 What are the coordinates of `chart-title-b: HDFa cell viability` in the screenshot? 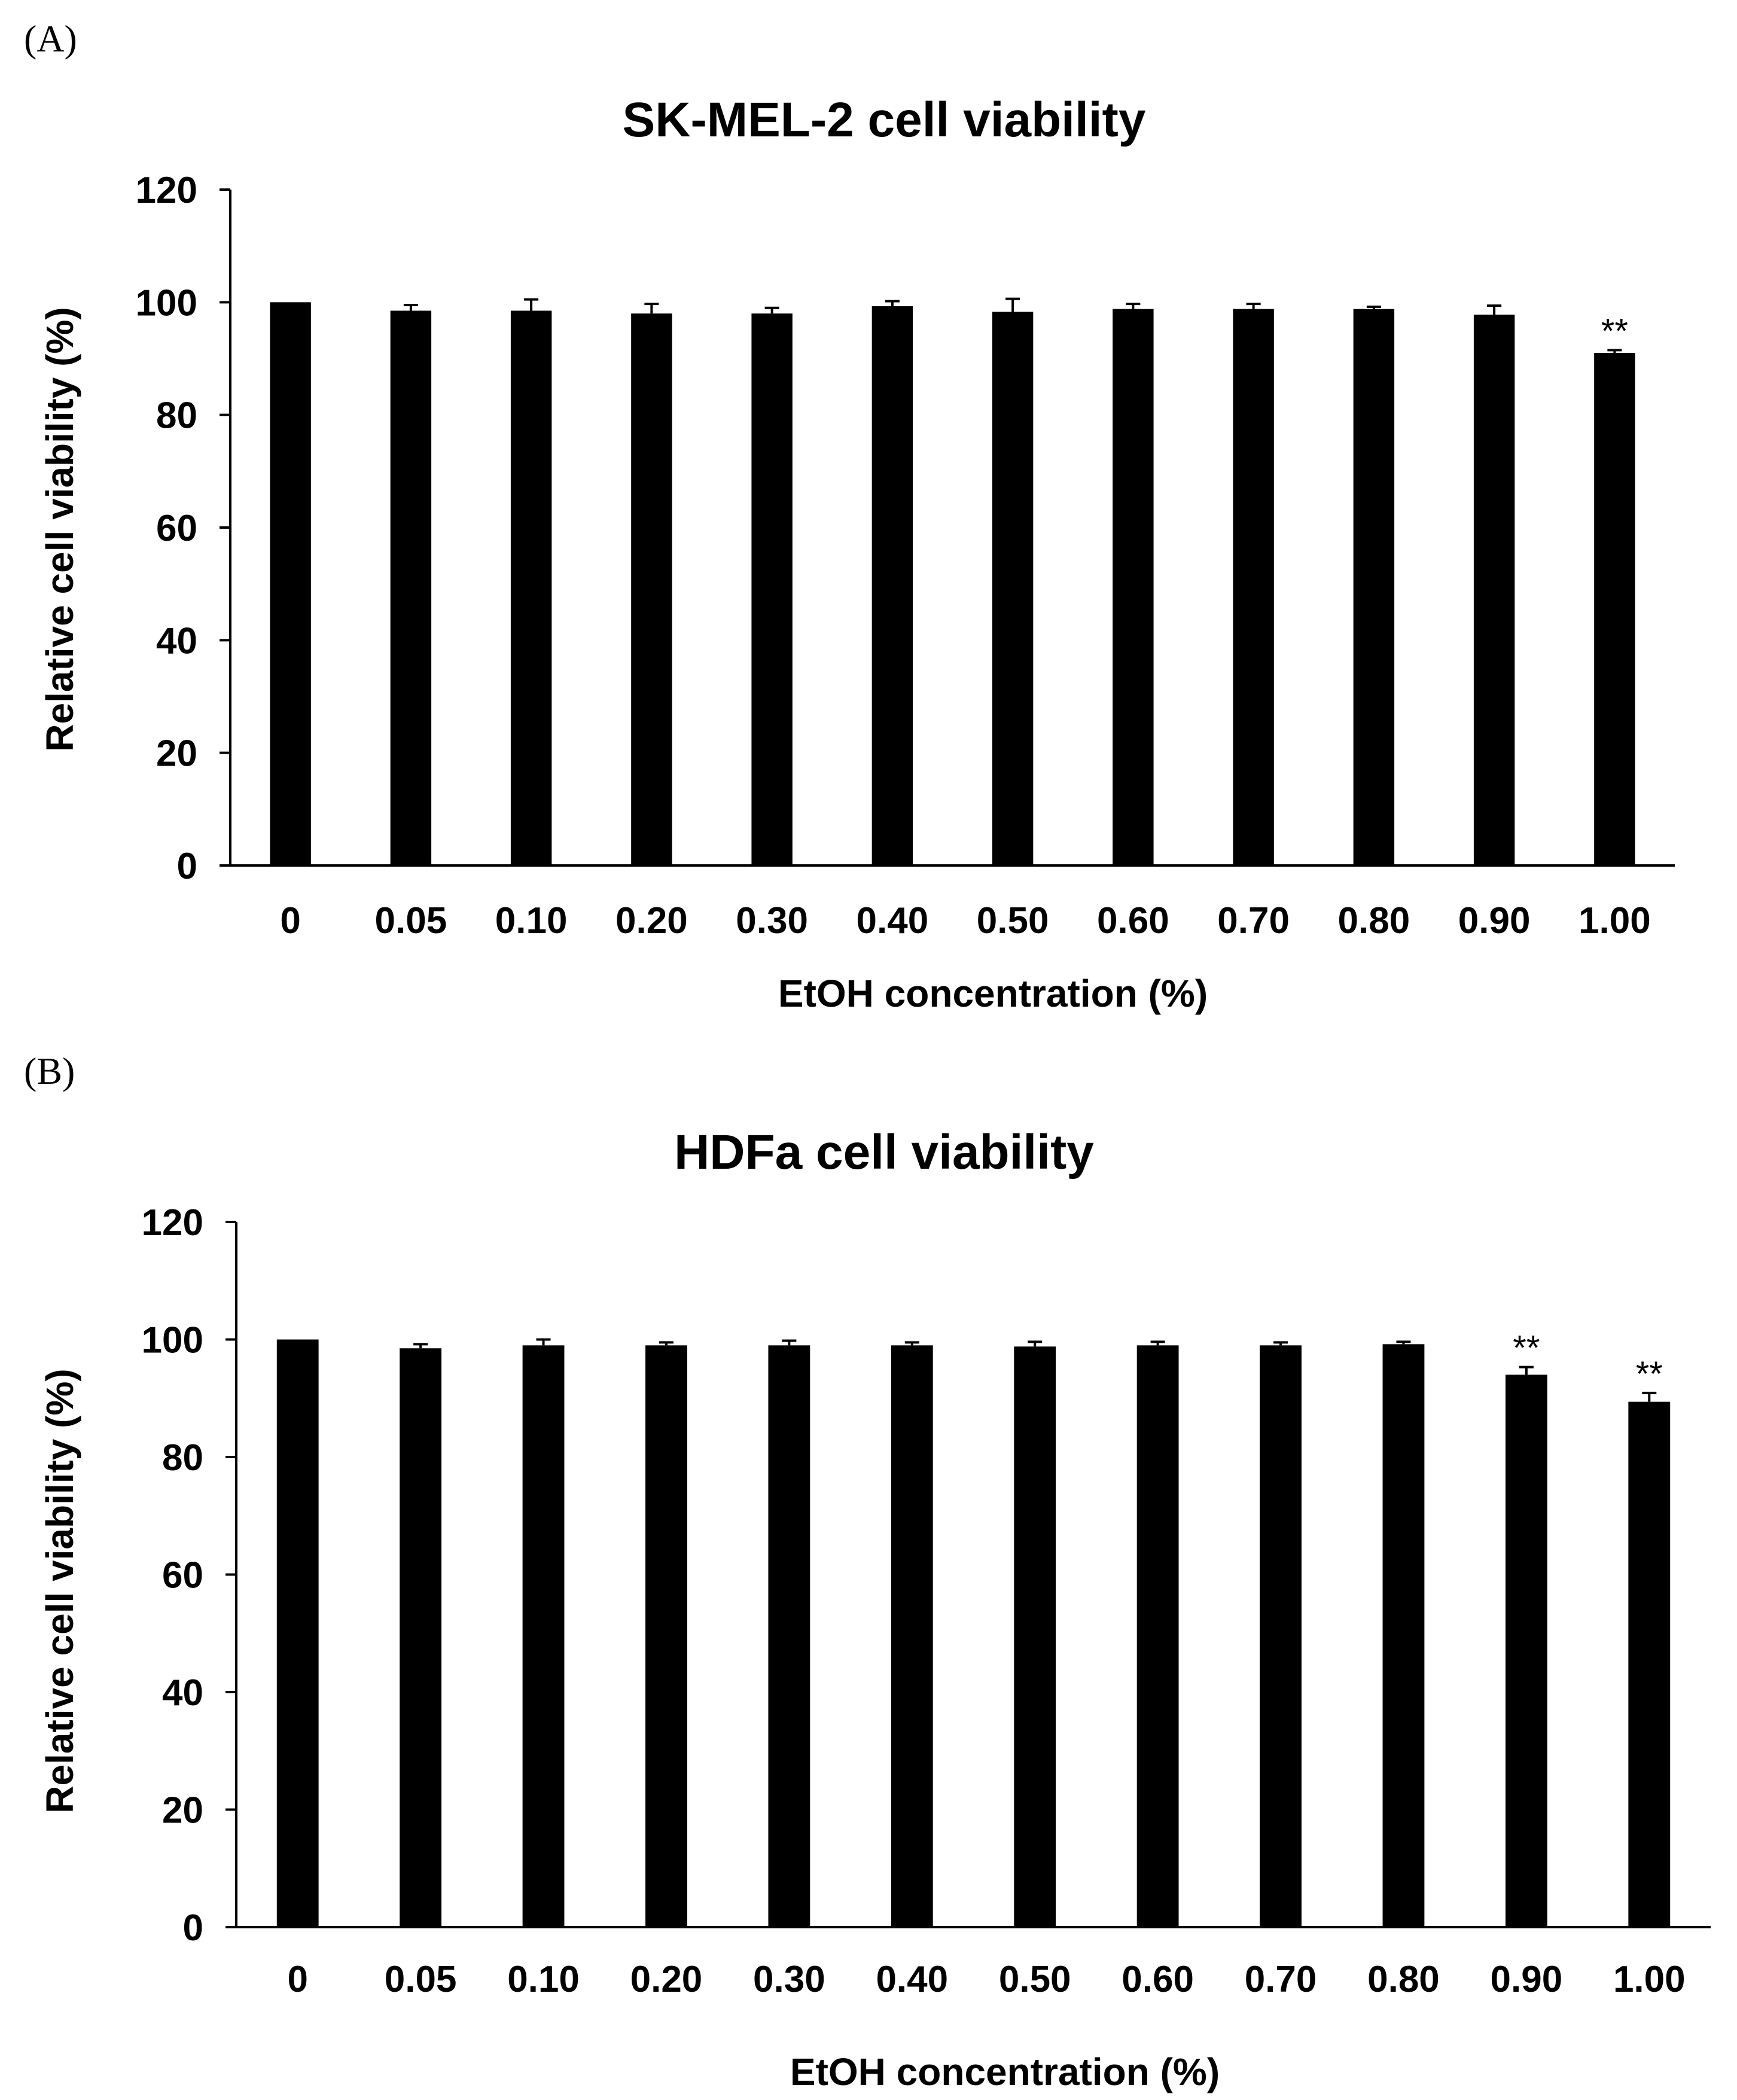 It's located at (884, 1152).